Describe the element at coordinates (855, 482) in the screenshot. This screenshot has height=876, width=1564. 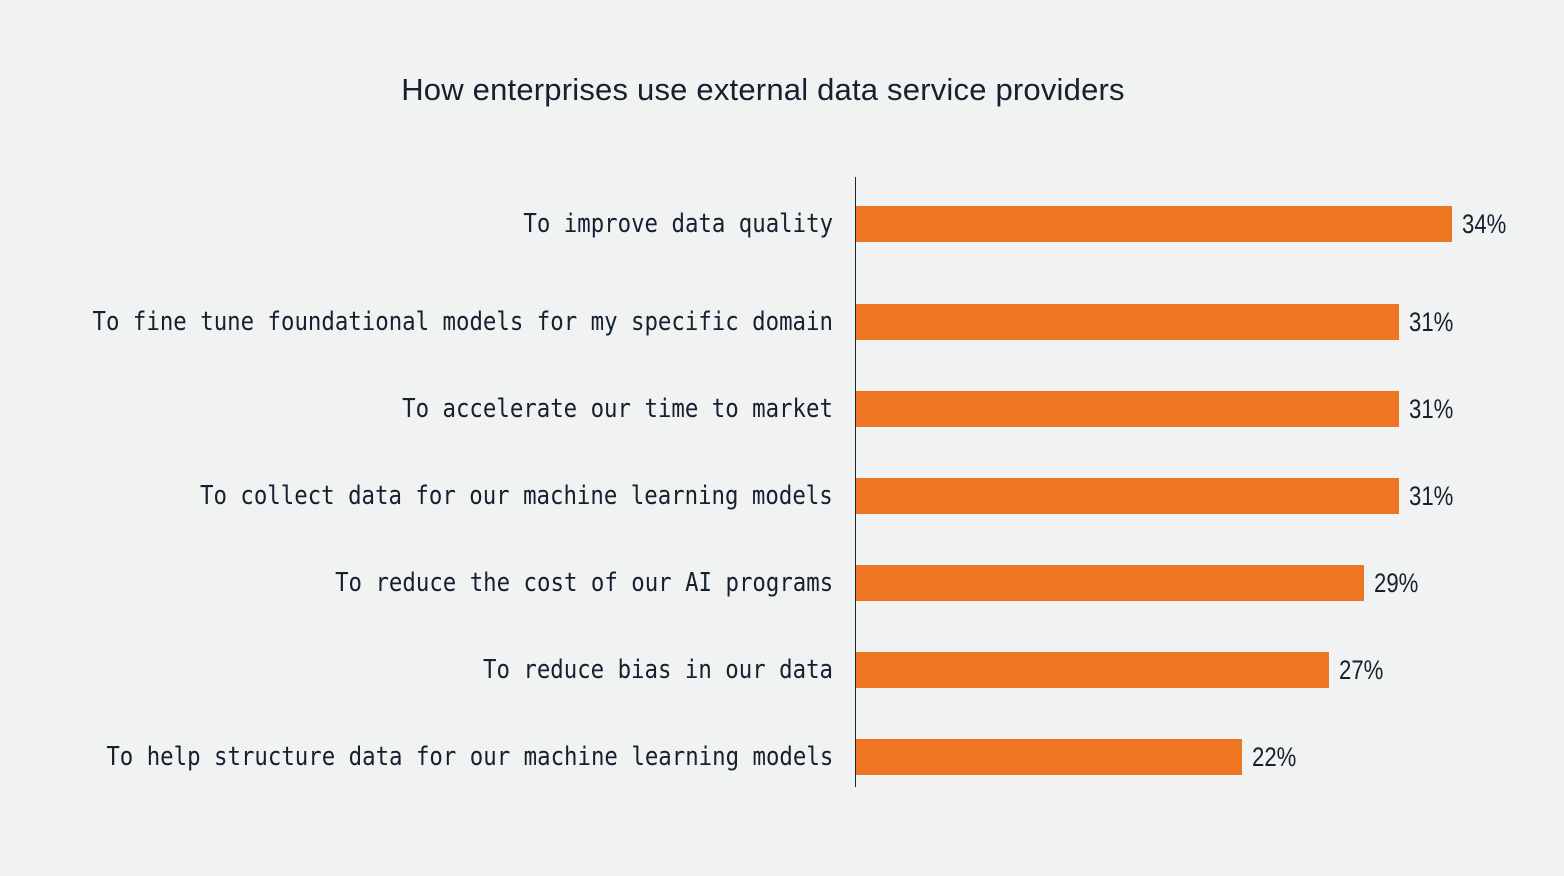
I see `y-axis-line` at that location.